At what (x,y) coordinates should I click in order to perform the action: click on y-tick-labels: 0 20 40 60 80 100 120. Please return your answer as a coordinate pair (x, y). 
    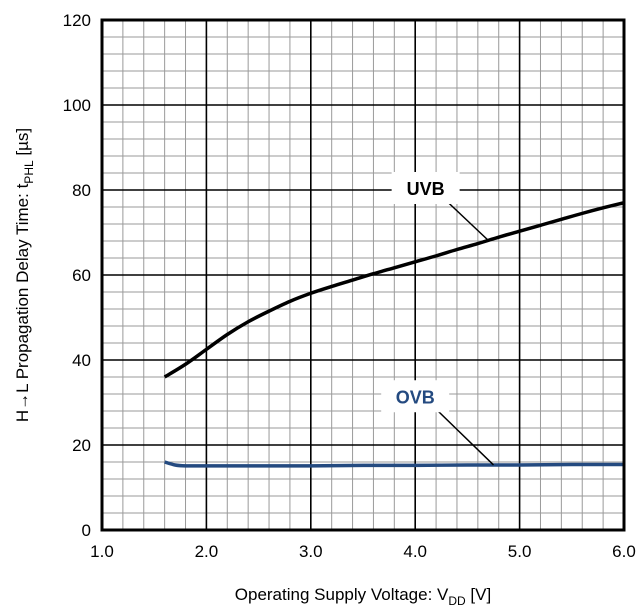
    Looking at the image, I should click on (77, 275).